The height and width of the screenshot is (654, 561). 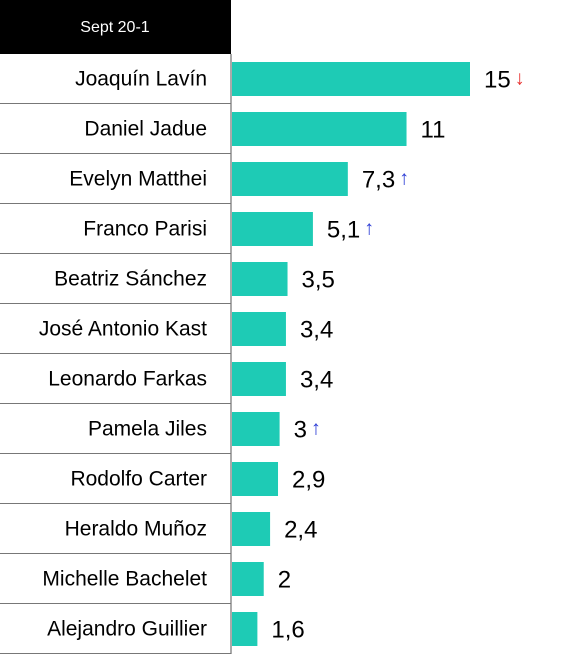 I want to click on value-label: 7,3, so click(x=378, y=179).